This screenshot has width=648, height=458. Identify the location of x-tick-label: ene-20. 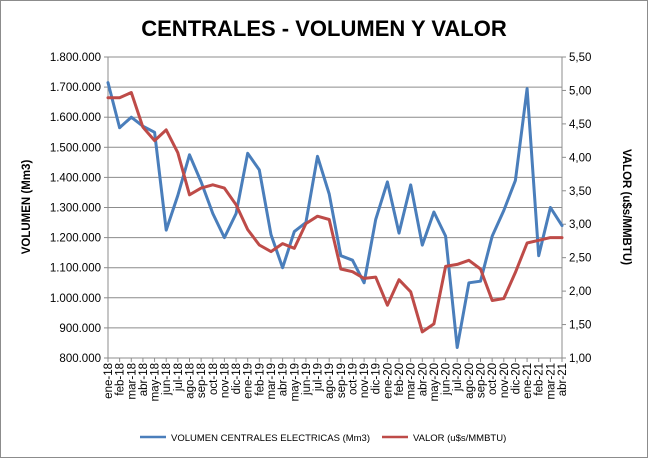
(388, 381).